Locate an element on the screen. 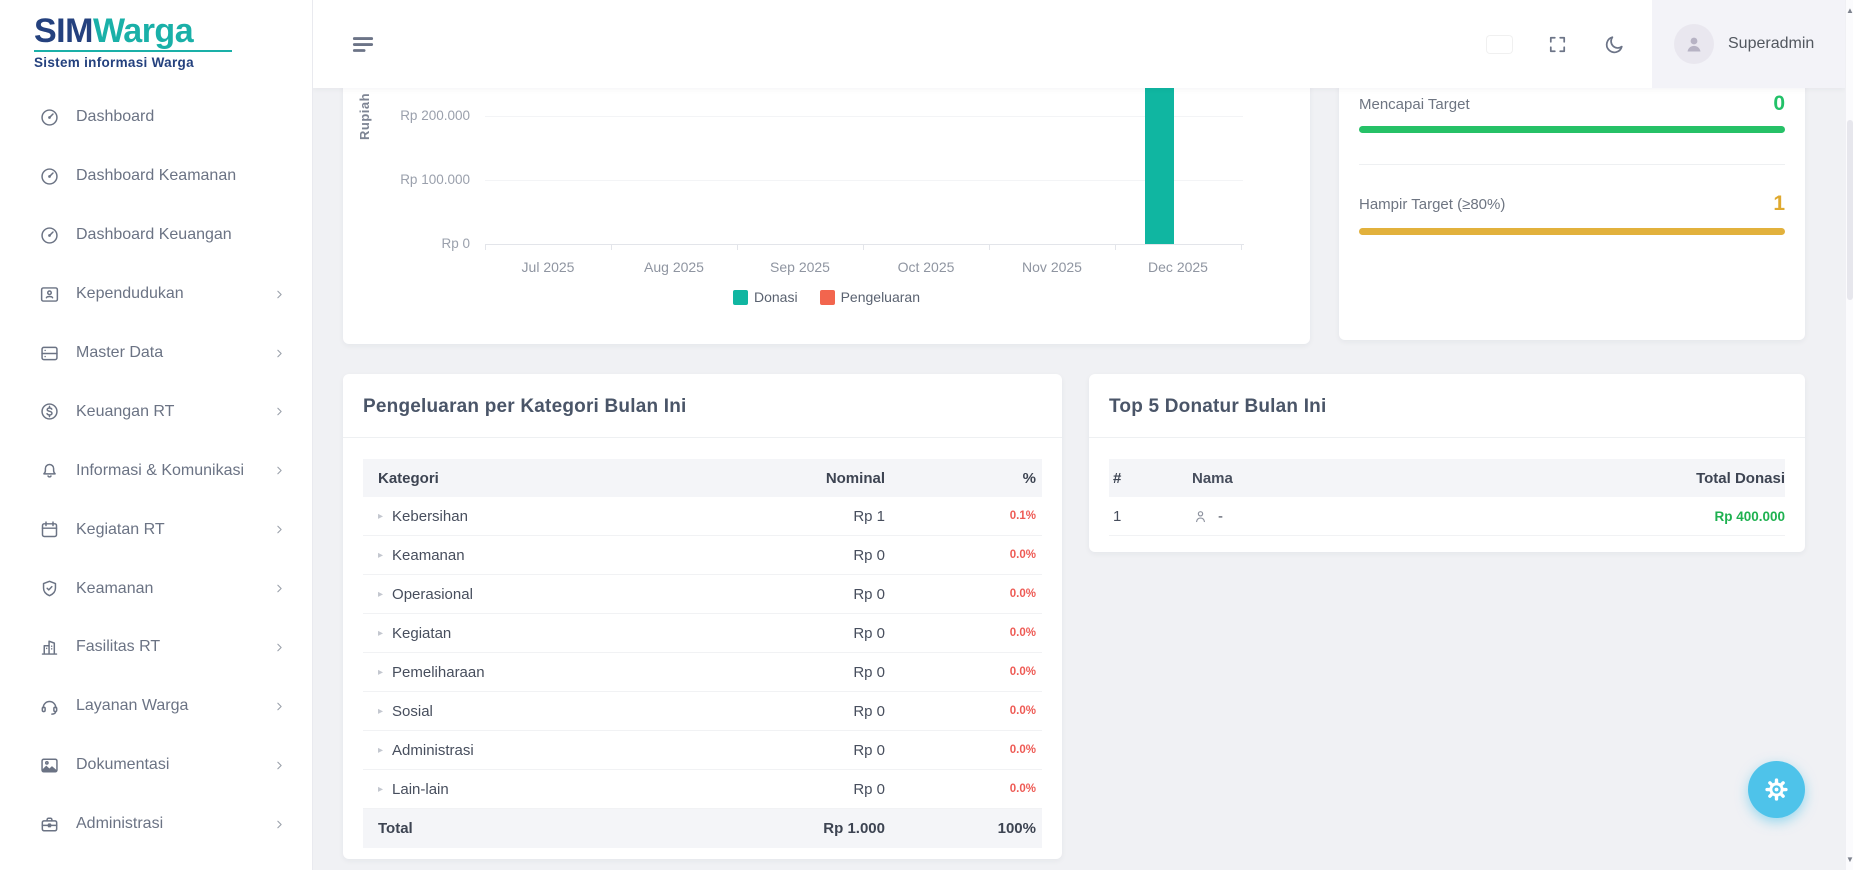 The image size is (1853, 870). expense-category: Administrasi is located at coordinates (433, 750).